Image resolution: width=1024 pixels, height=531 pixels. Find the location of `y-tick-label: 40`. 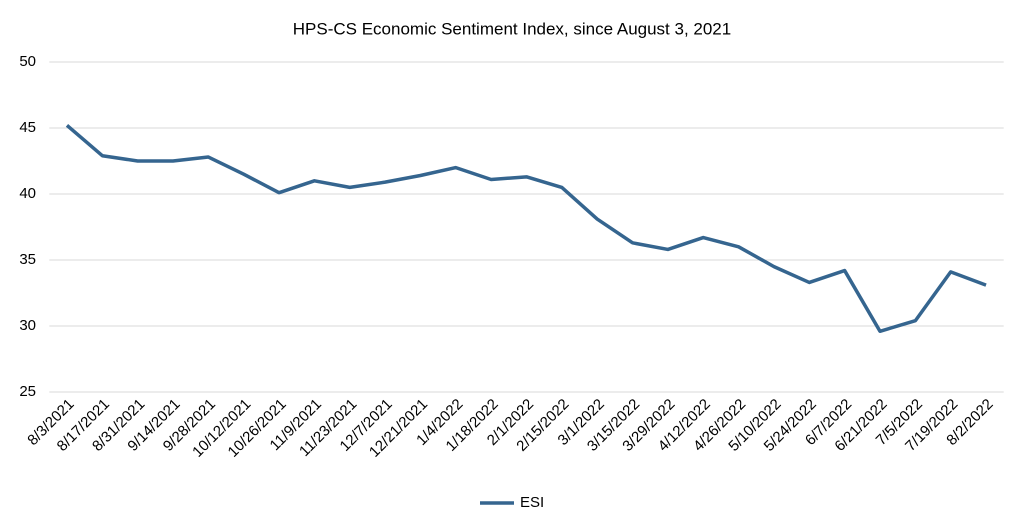

y-tick-label: 40 is located at coordinates (27, 193).